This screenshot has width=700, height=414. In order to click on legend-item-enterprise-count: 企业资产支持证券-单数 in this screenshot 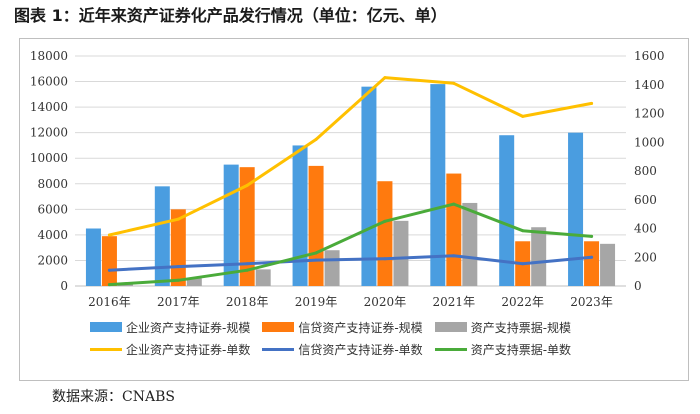, I will do `click(170, 349)`.